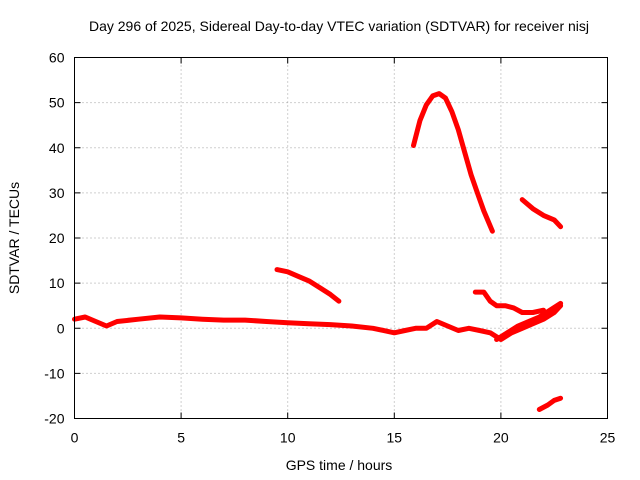  Describe the element at coordinates (57, 193) in the screenshot. I see `y-tick-label: 30` at that location.